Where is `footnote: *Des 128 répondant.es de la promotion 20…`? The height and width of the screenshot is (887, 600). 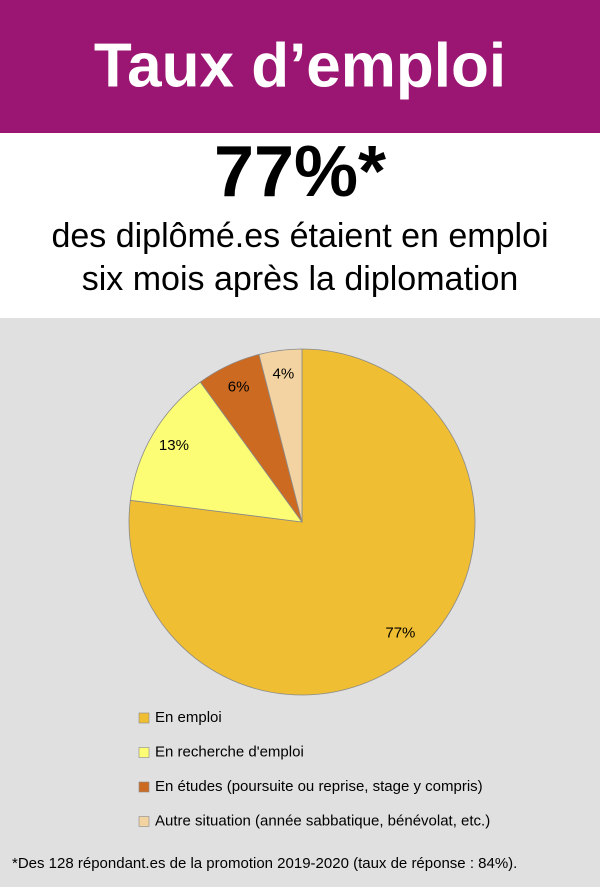 footnote: *Des 128 répondant.es de la promotion 20… is located at coordinates (264, 863).